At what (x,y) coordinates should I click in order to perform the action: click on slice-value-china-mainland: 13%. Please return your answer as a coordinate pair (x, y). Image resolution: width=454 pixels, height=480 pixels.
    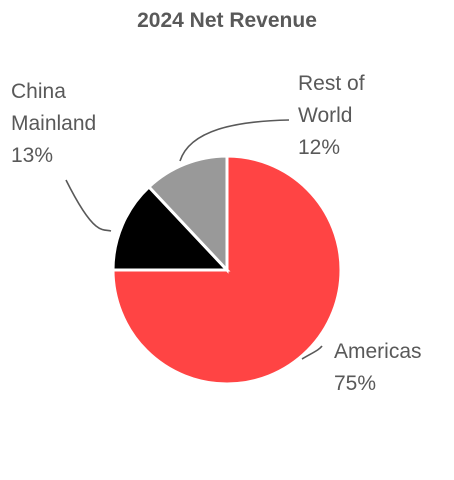
    Looking at the image, I should click on (32, 155).